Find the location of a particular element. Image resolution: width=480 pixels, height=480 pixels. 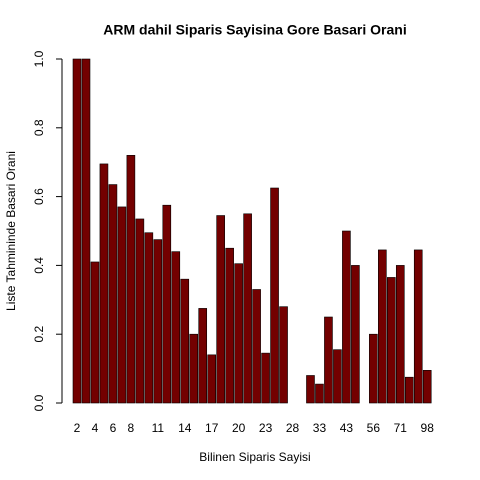

x-tick-label: 56 is located at coordinates (374, 428).